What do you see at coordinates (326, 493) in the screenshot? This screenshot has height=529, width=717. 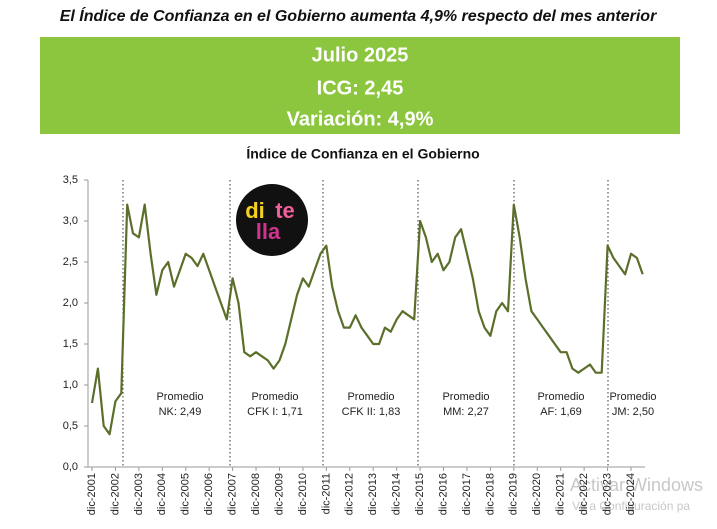 I see `x-tick-label: dic-2011` at bounding box center [326, 493].